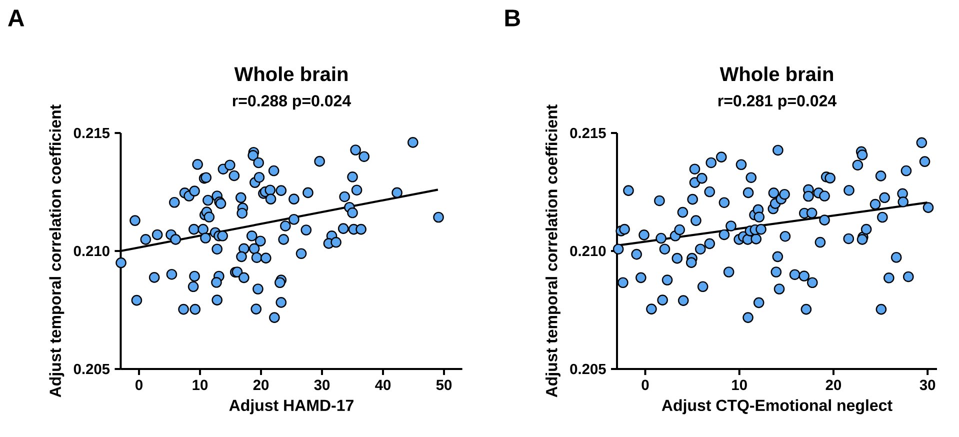 The width and height of the screenshot is (959, 437). What do you see at coordinates (777, 102) in the screenshot?
I see `chart-subtitle: r=0.281 p=0.024` at bounding box center [777, 102].